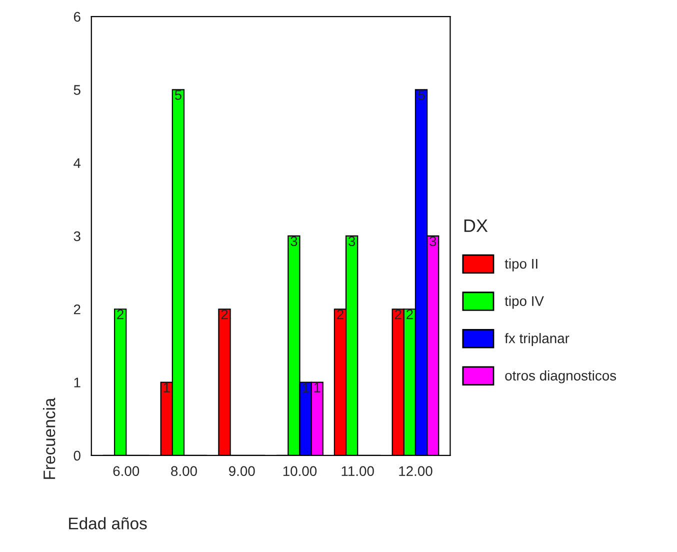 The height and width of the screenshot is (552, 677). What do you see at coordinates (560, 377) in the screenshot?
I see `legend-label: otros diagnosticos` at bounding box center [560, 377].